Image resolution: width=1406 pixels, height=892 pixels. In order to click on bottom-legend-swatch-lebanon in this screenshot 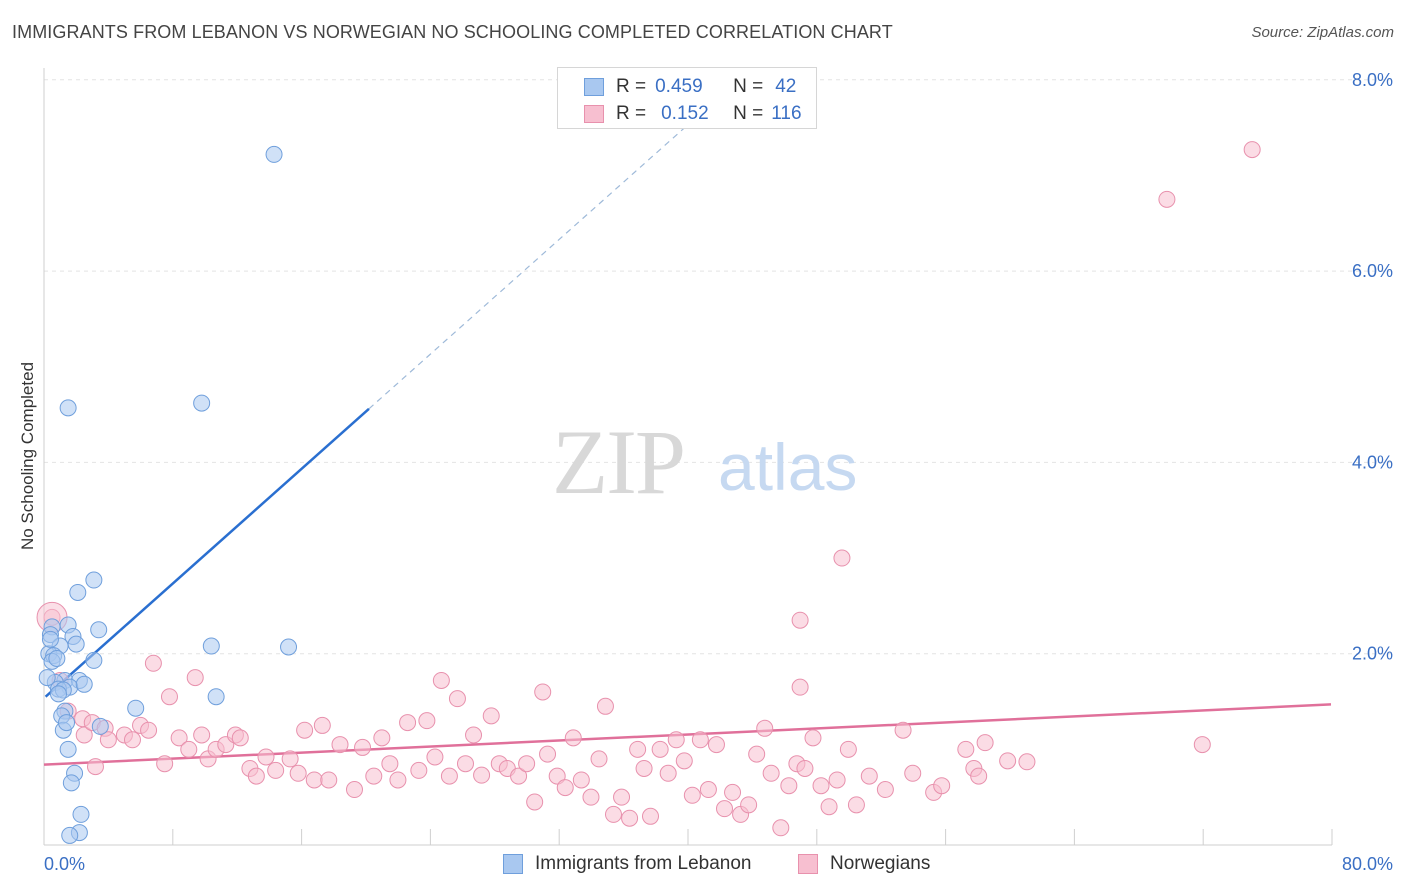, I will do `click(513, 864)`.